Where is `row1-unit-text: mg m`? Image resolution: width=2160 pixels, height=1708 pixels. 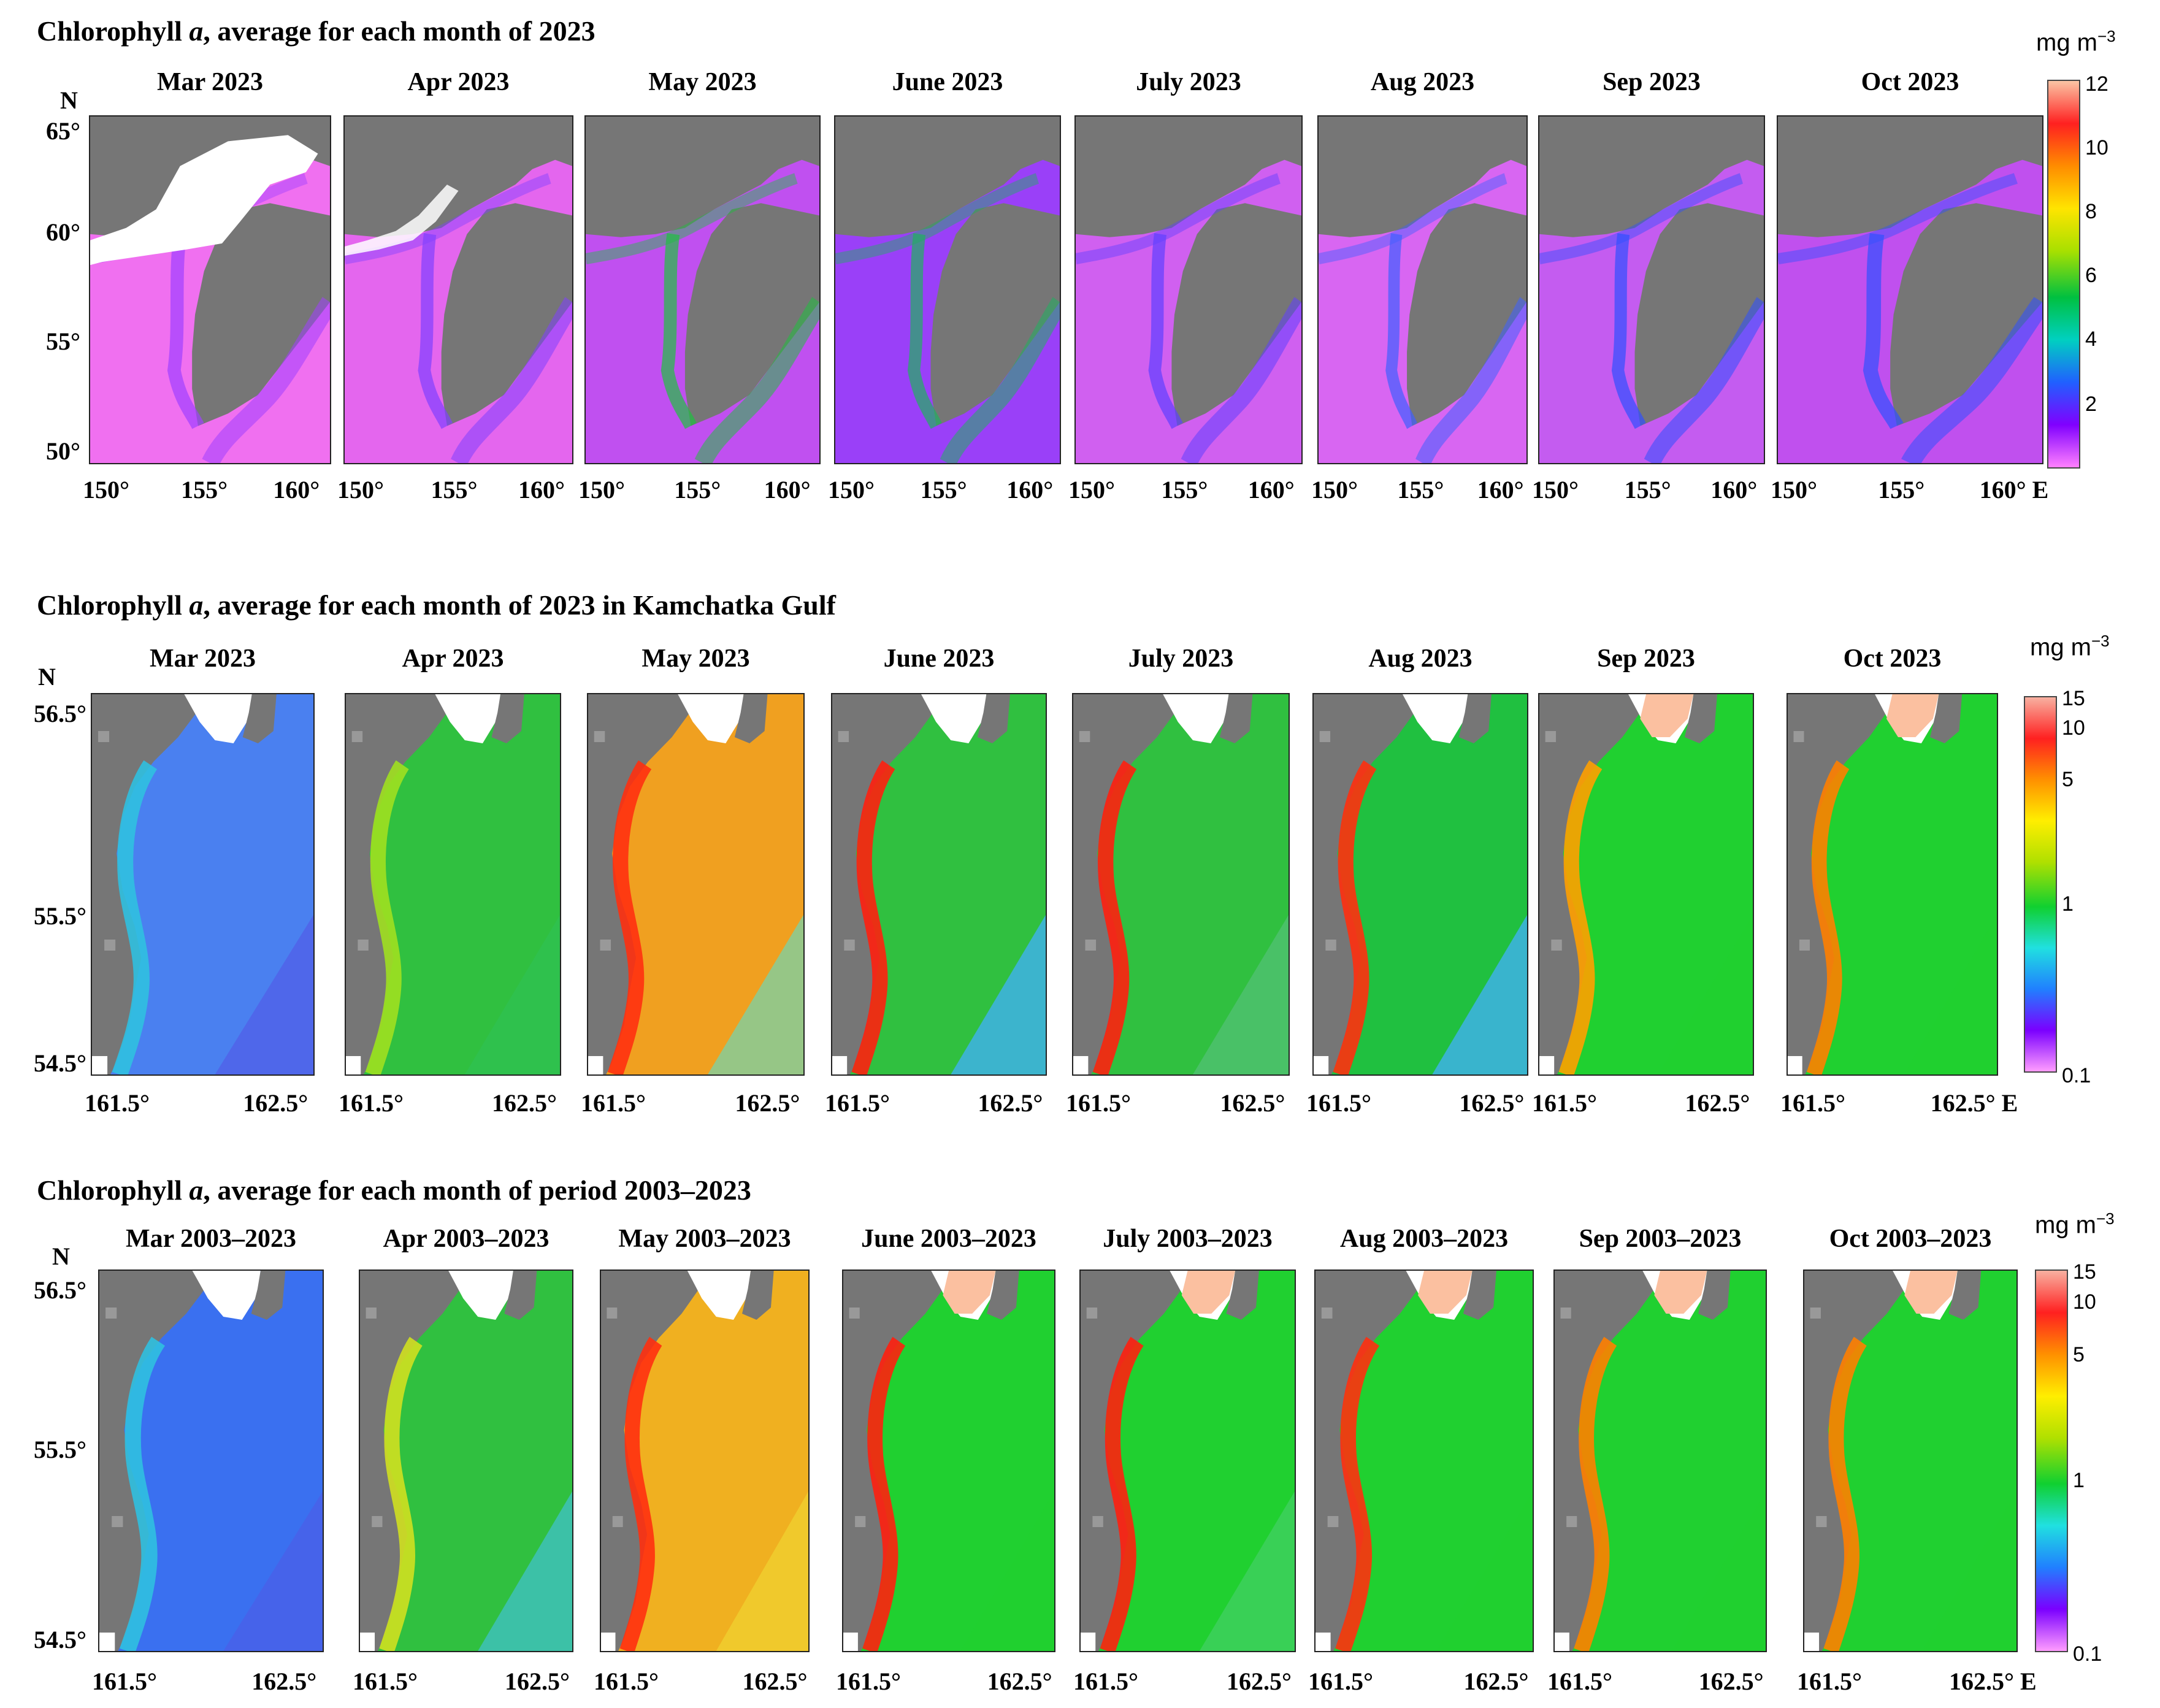 row1-unit-text: mg m is located at coordinates (2066, 43).